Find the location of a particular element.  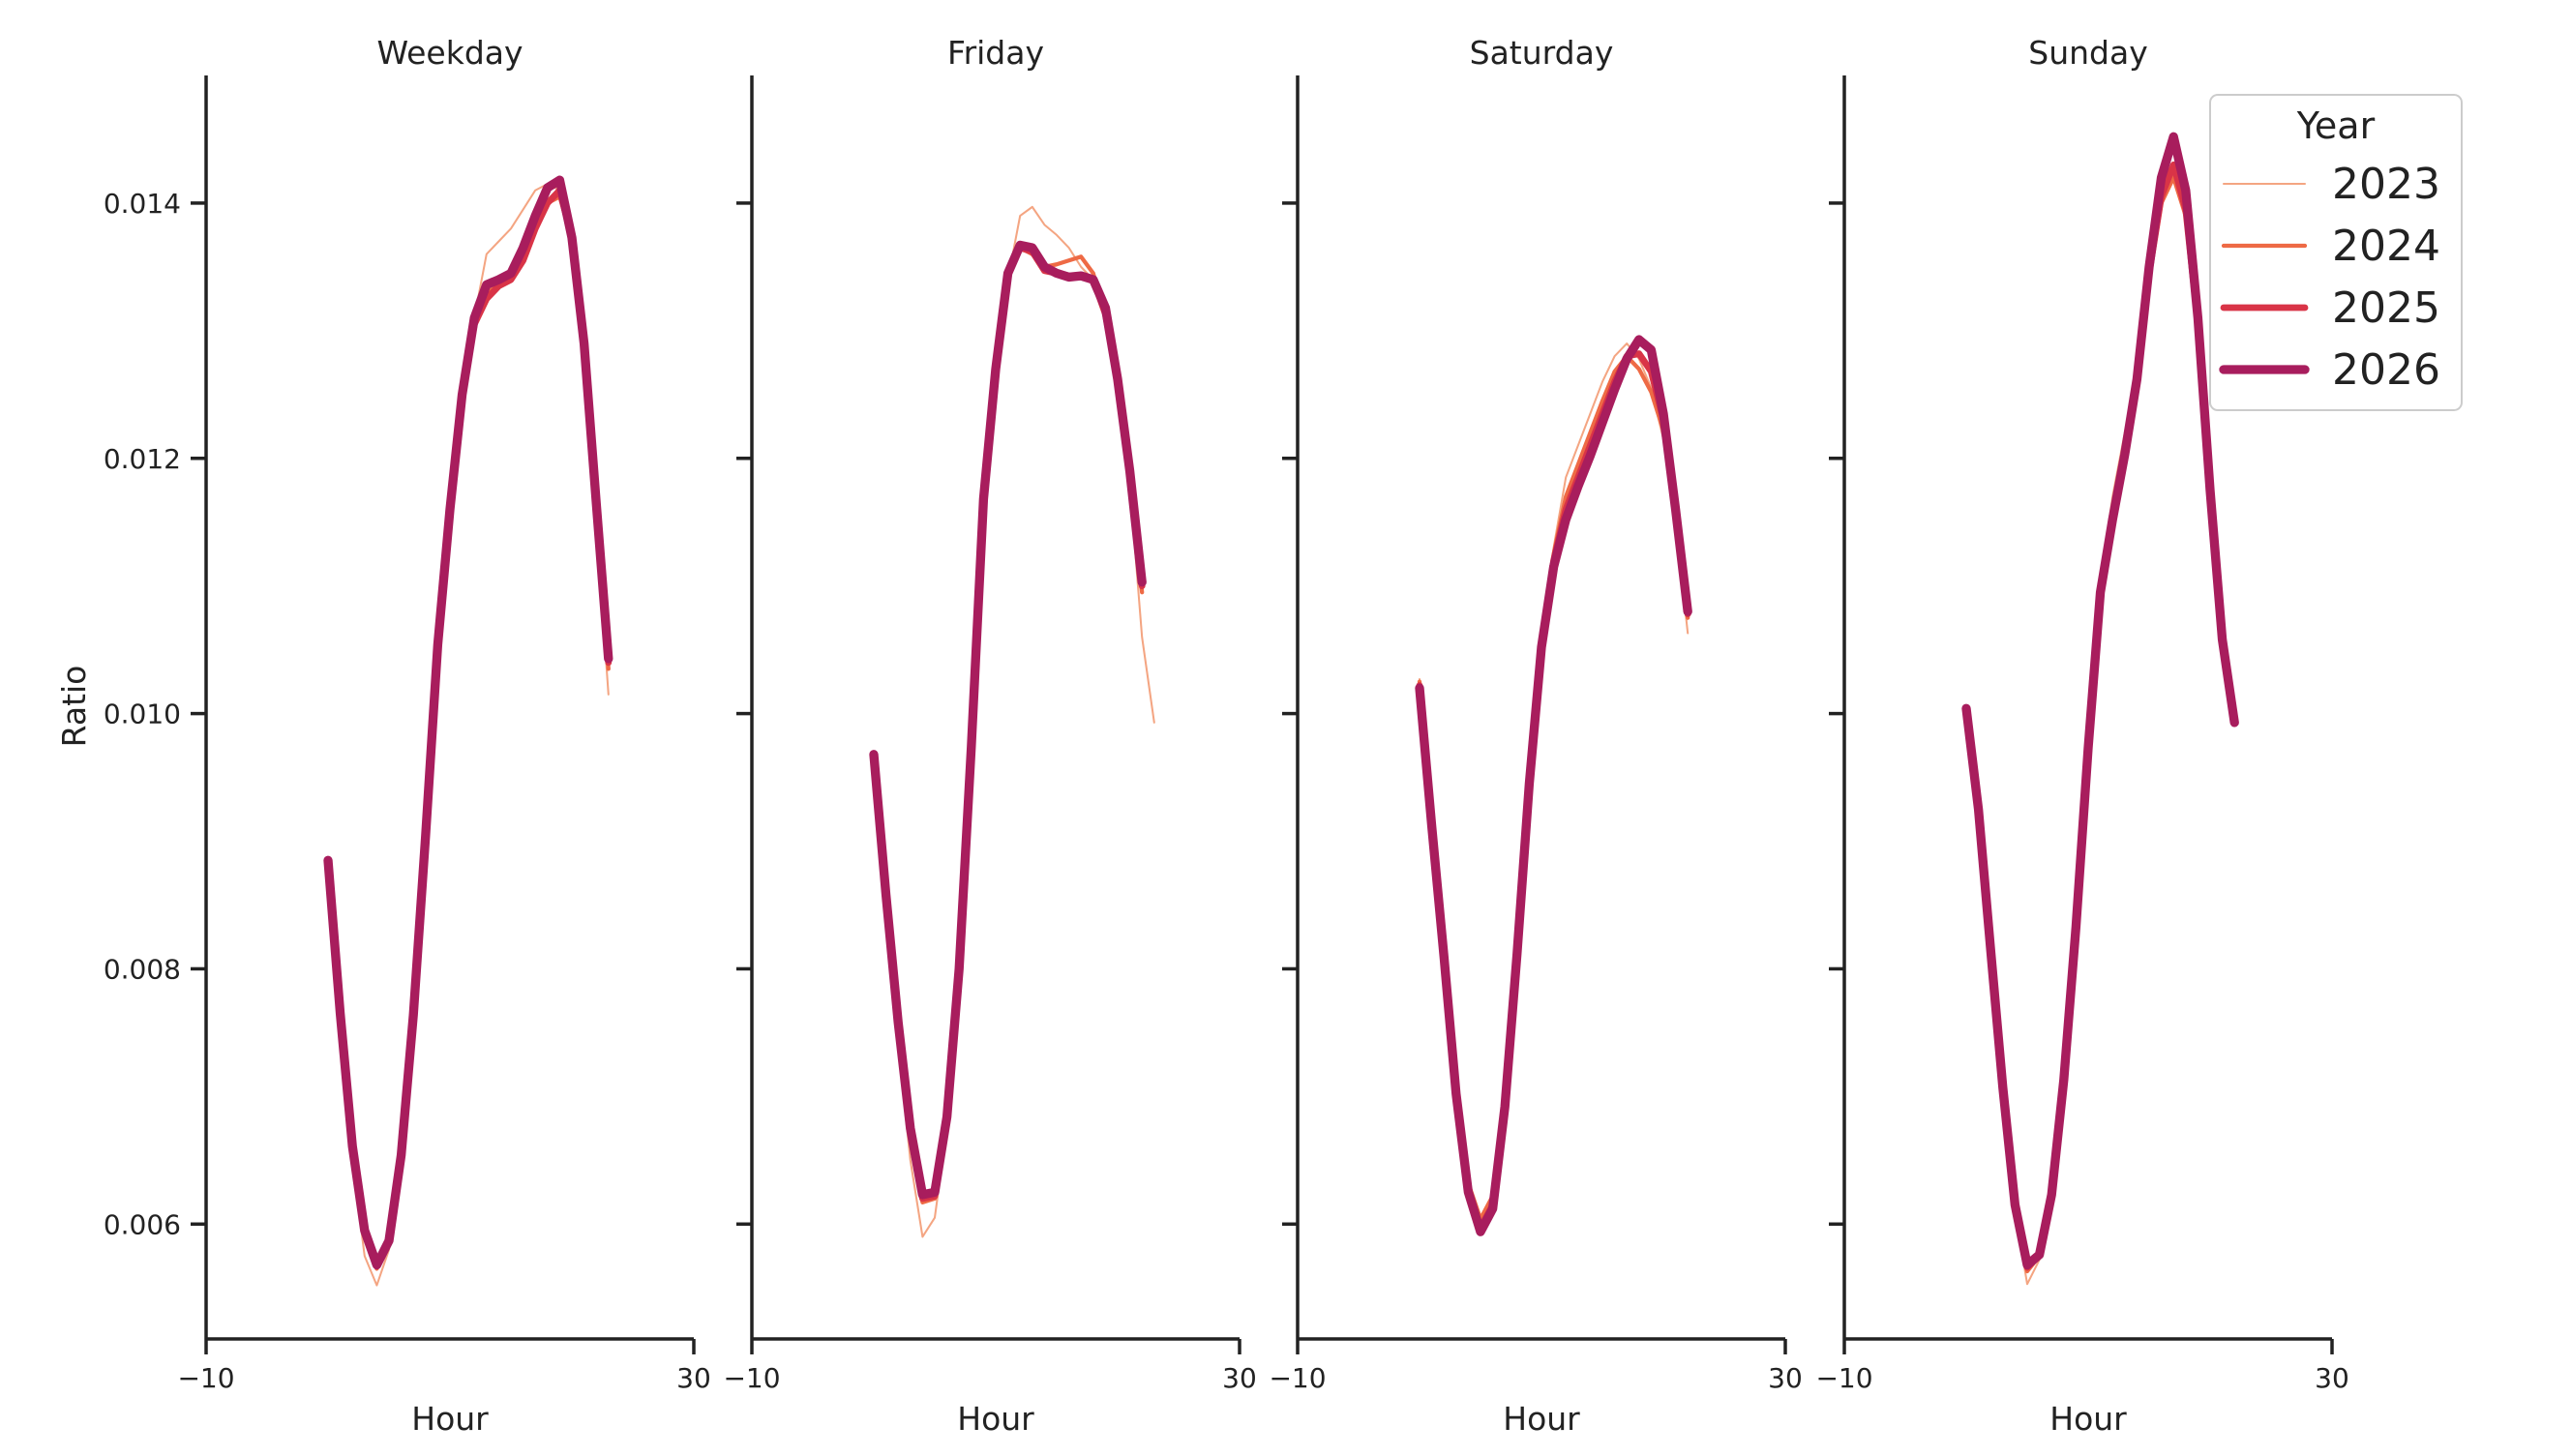

legend: Year 2023 2024 2025 2026 is located at coordinates (2336, 253).